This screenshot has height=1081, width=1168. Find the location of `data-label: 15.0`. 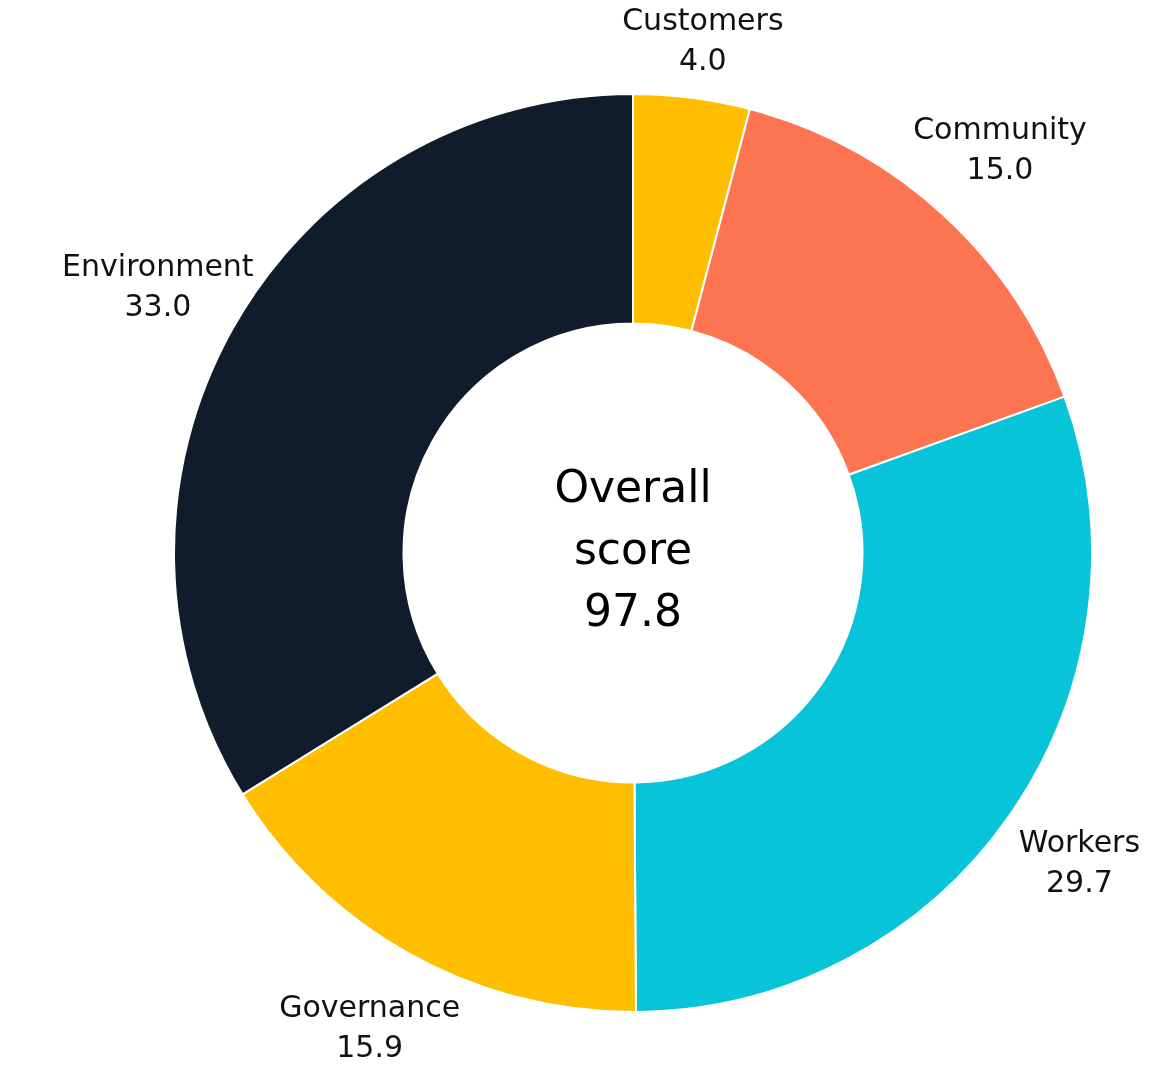

data-label: 15.0 is located at coordinates (1000, 169).